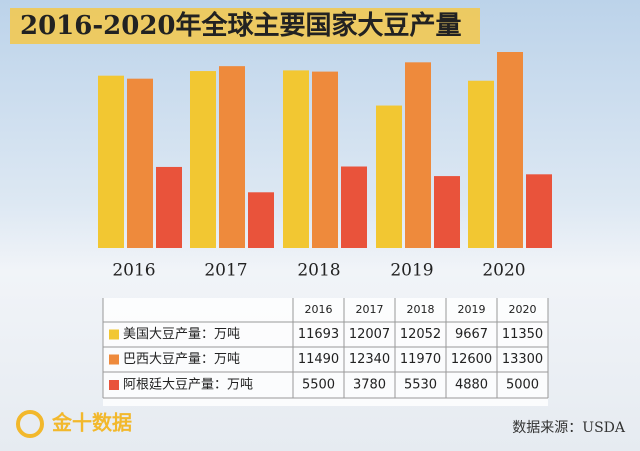 The height and width of the screenshot is (451, 640). Describe the element at coordinates (91, 423) in the screenshot. I see `logo: 金十数据` at that location.